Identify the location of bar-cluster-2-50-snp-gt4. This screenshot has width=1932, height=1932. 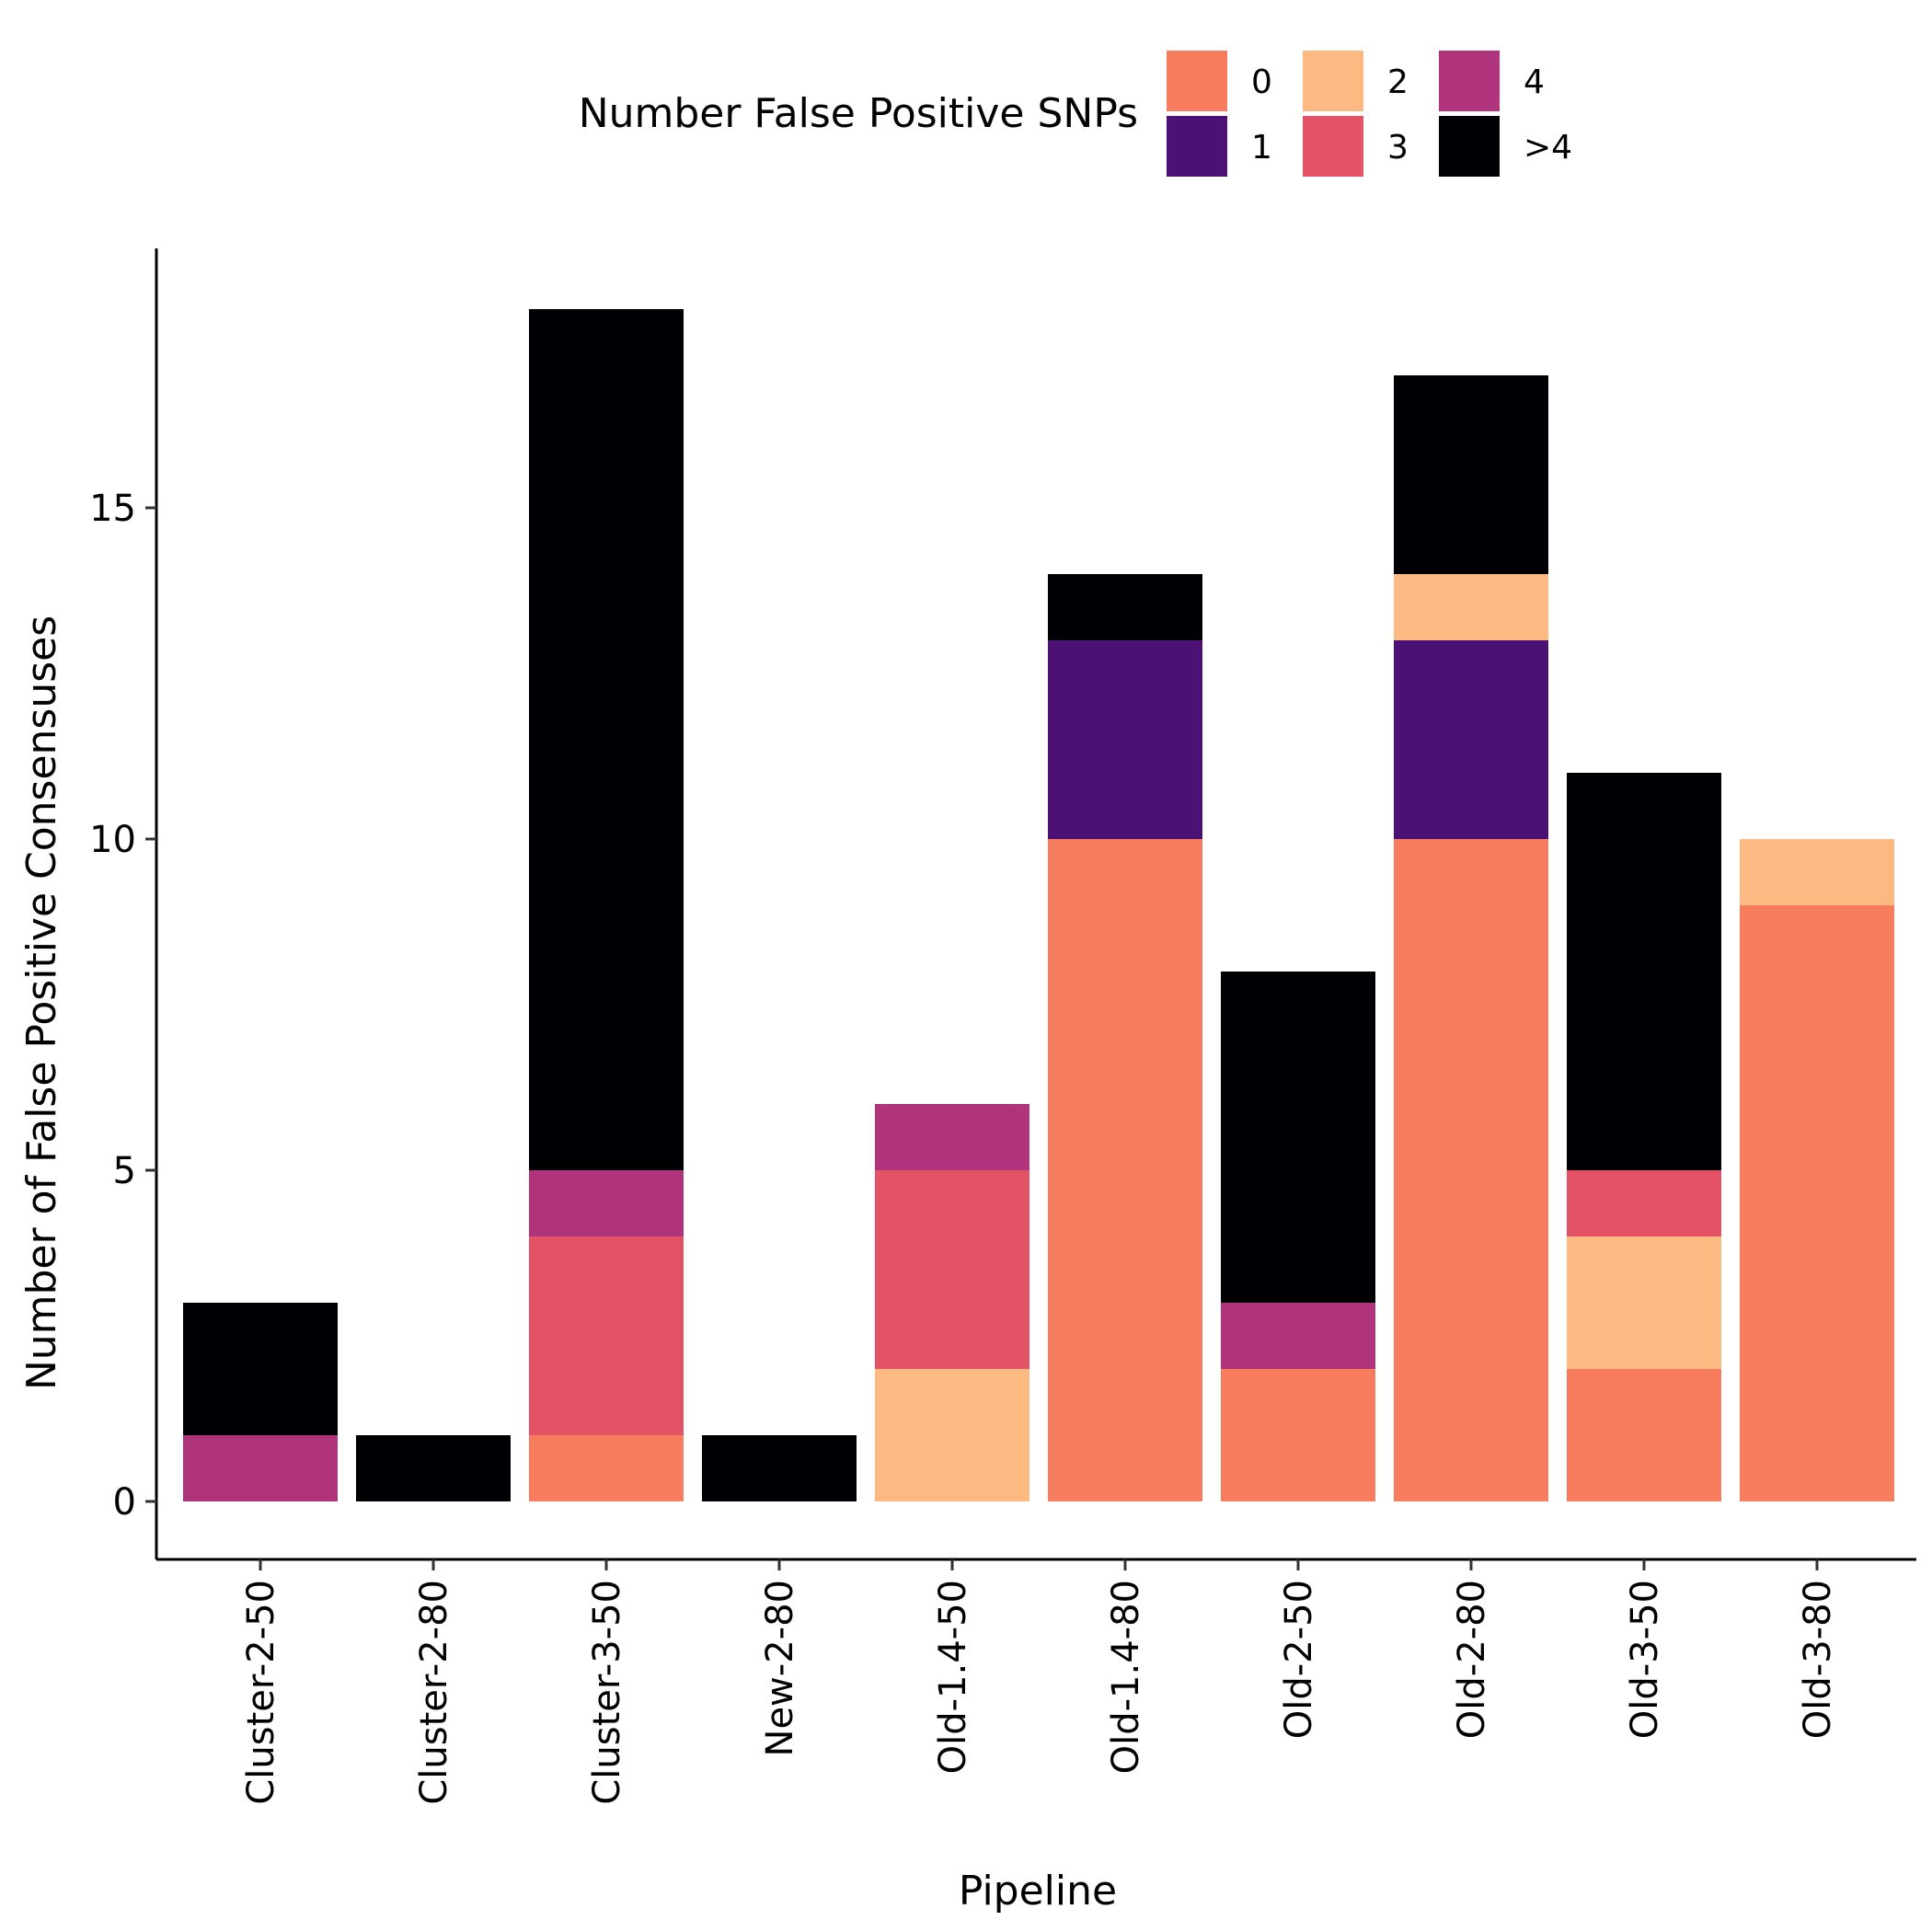
(260, 1369).